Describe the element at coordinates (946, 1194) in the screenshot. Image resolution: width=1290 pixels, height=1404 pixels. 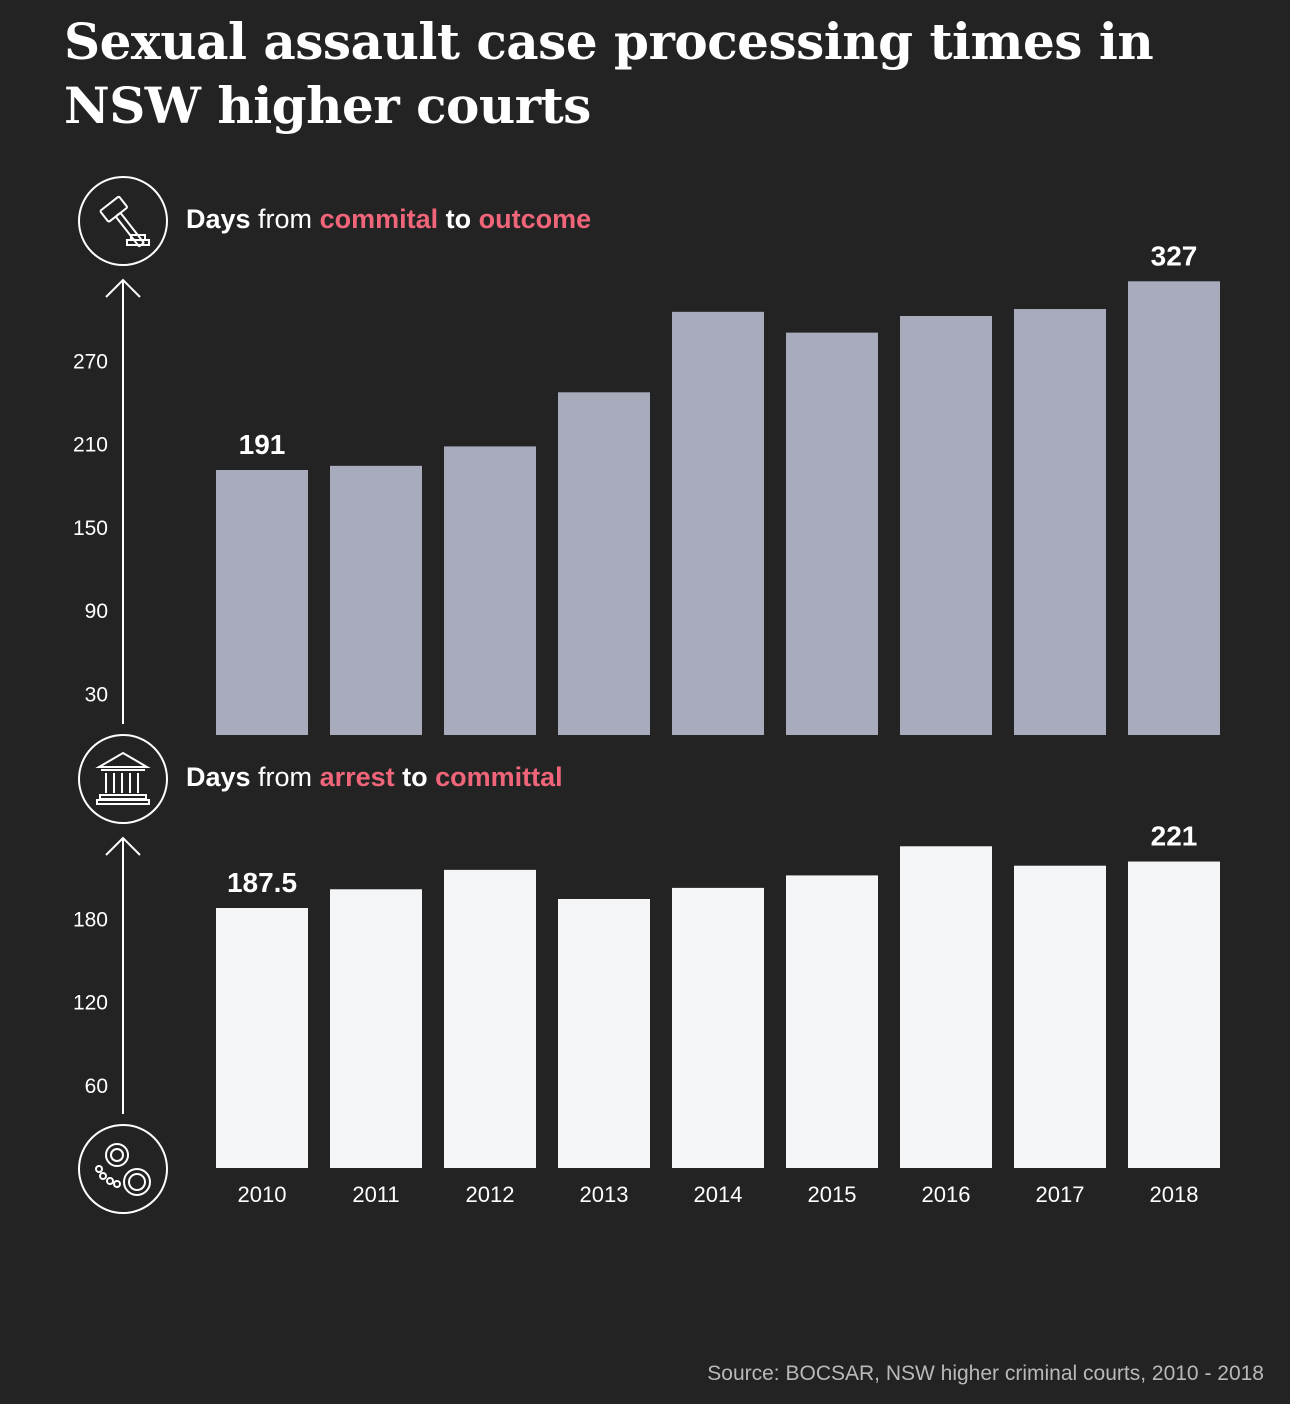
I see `x-tick-label: 2016` at that location.